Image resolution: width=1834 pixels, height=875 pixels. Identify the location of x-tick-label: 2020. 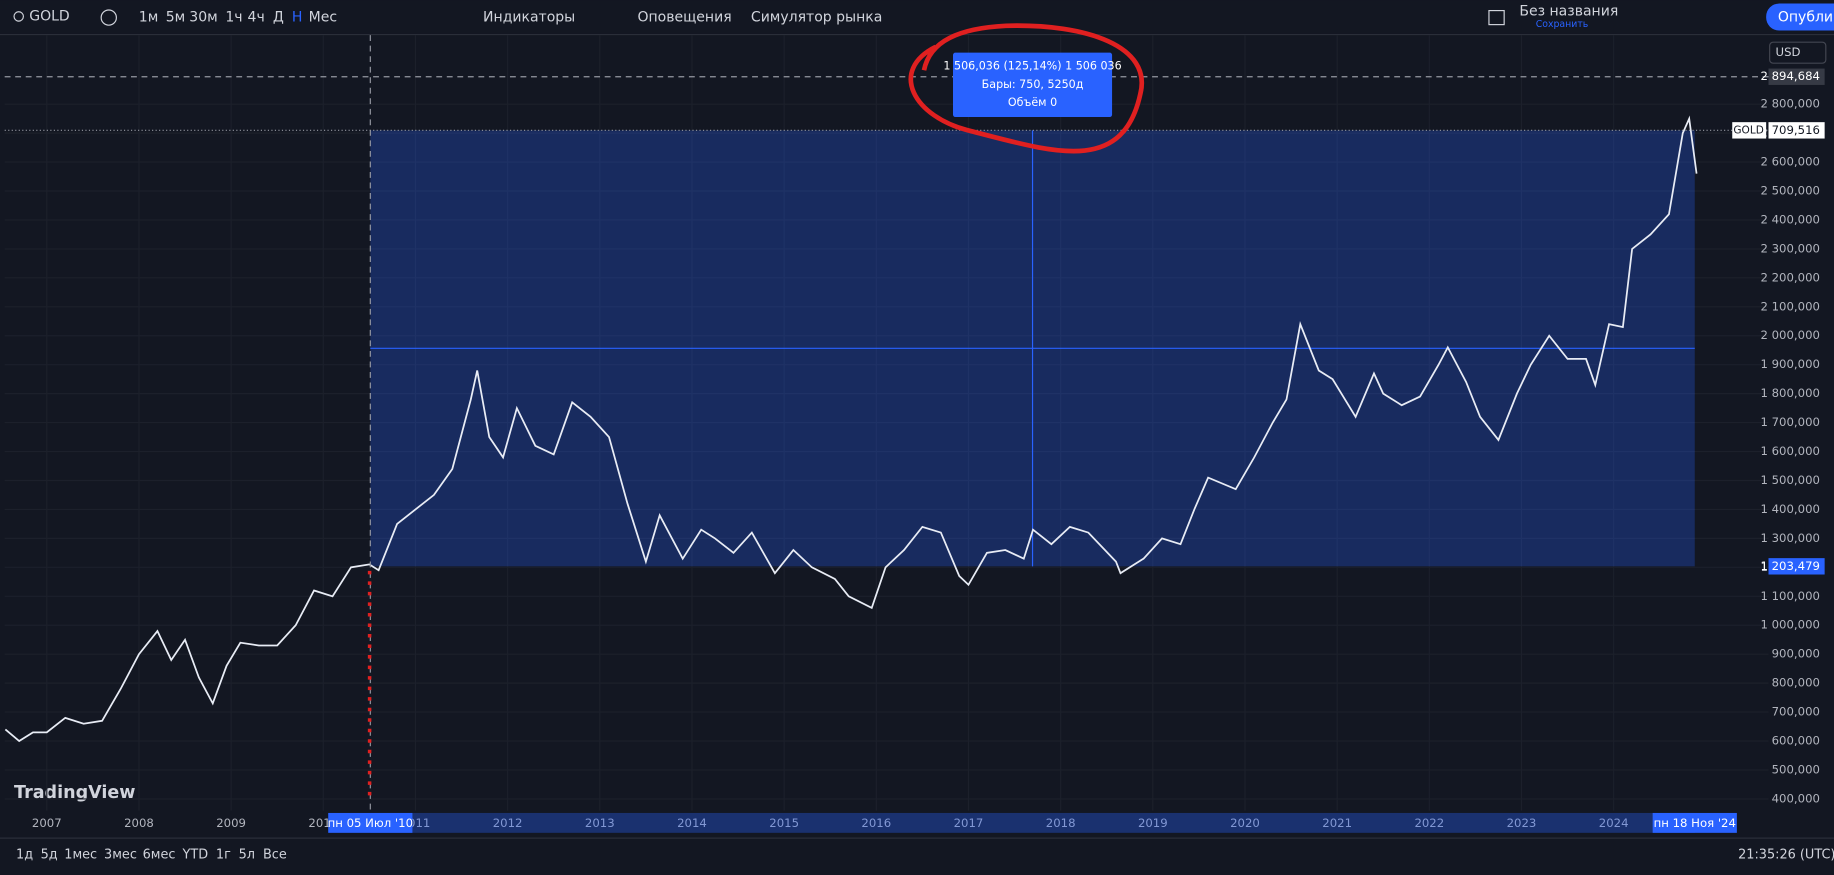
(1245, 823).